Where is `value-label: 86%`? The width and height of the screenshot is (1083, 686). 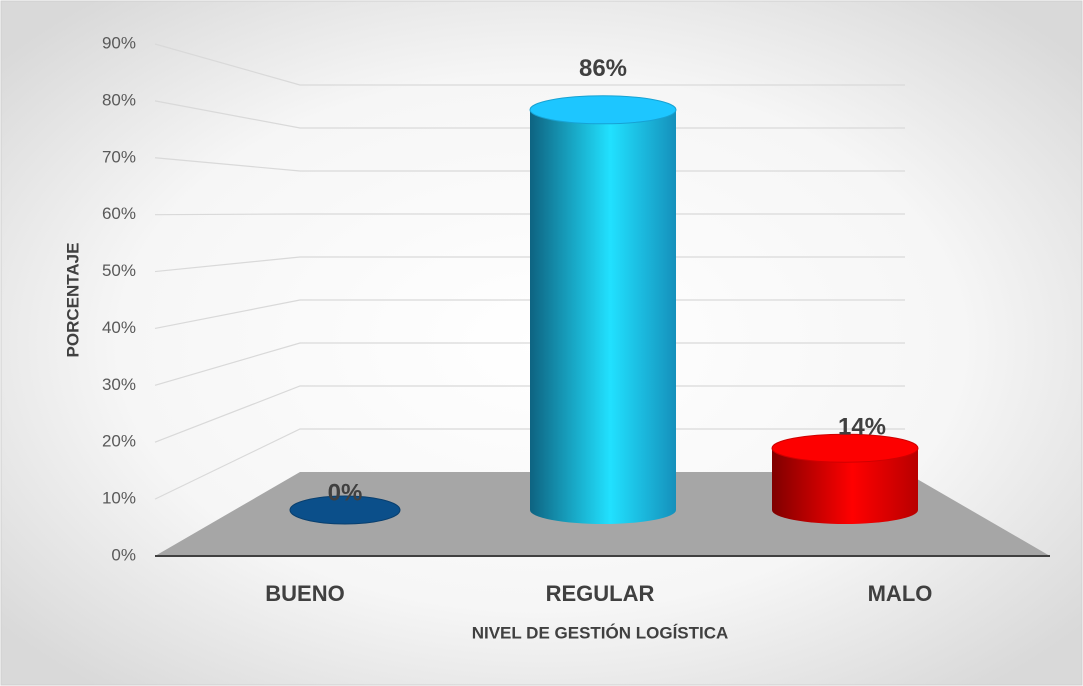
value-label: 86% is located at coordinates (603, 68).